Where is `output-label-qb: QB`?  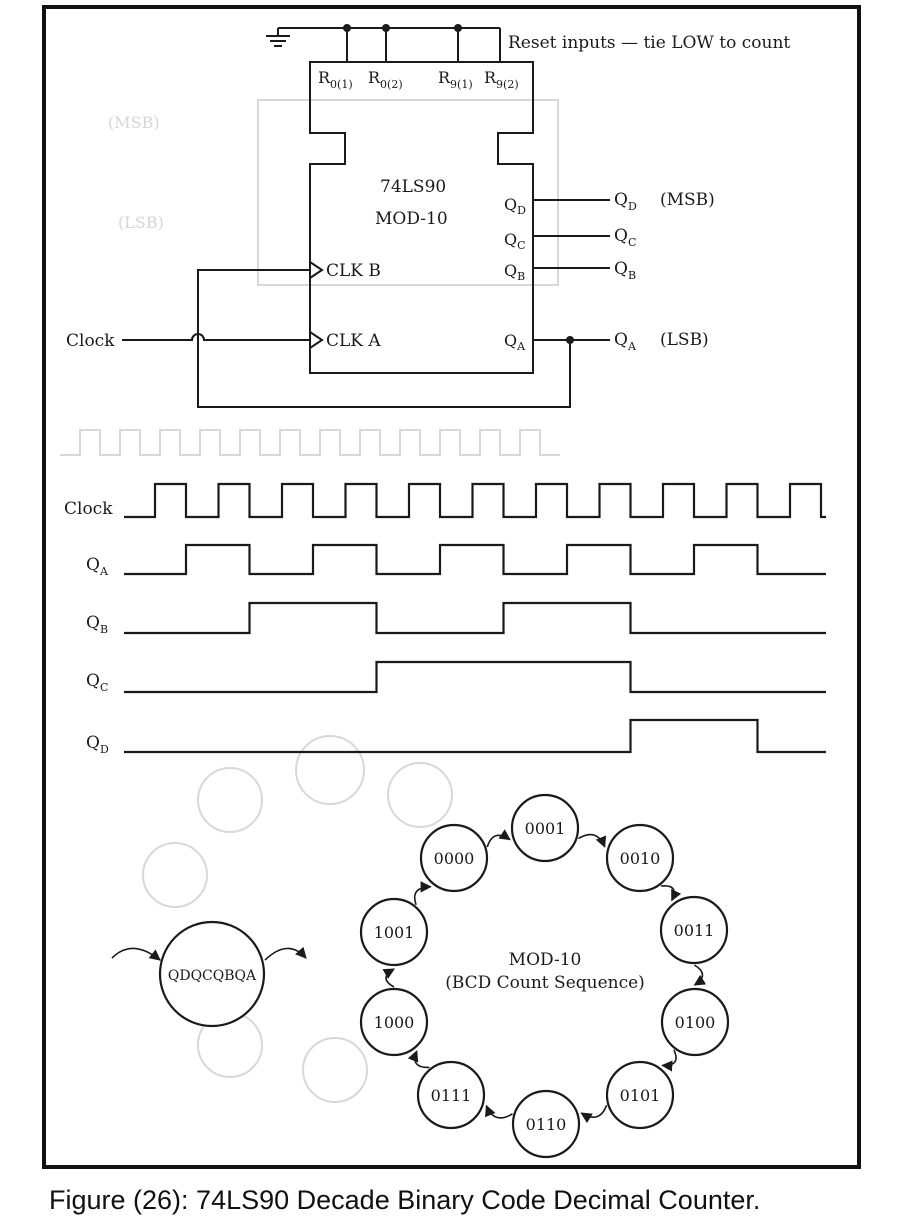 output-label-qb: QB is located at coordinates (625, 270).